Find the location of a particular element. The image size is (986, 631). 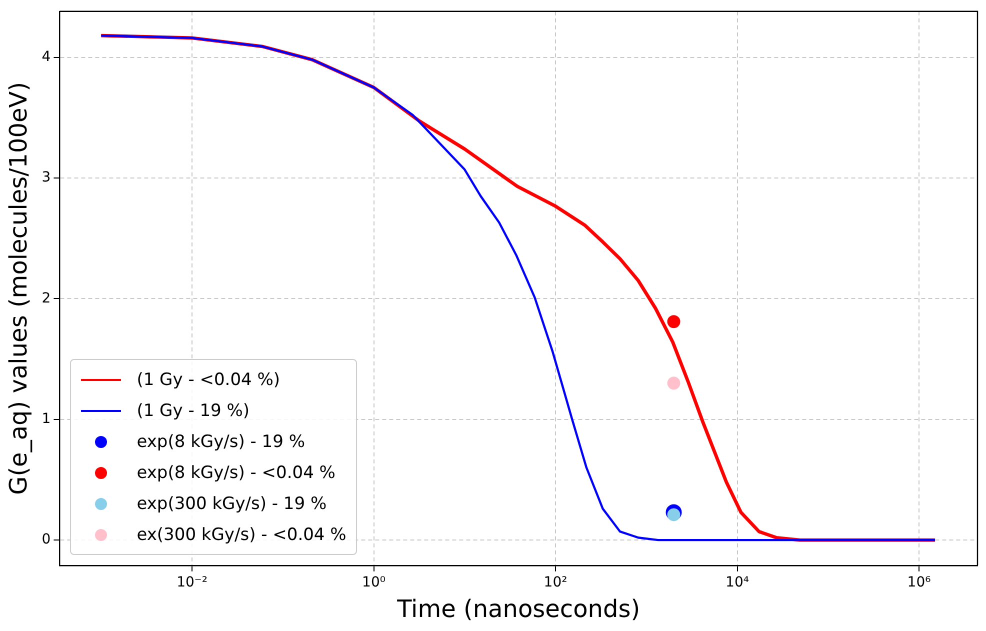

x-tick-label: 10⁶ is located at coordinates (919, 582).